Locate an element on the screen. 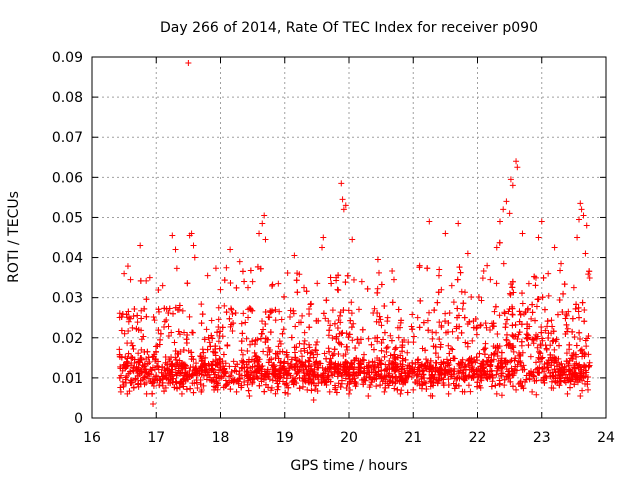 Image resolution: width=640 pixels, height=480 pixels. x-tick-label: 24 is located at coordinates (606, 438).